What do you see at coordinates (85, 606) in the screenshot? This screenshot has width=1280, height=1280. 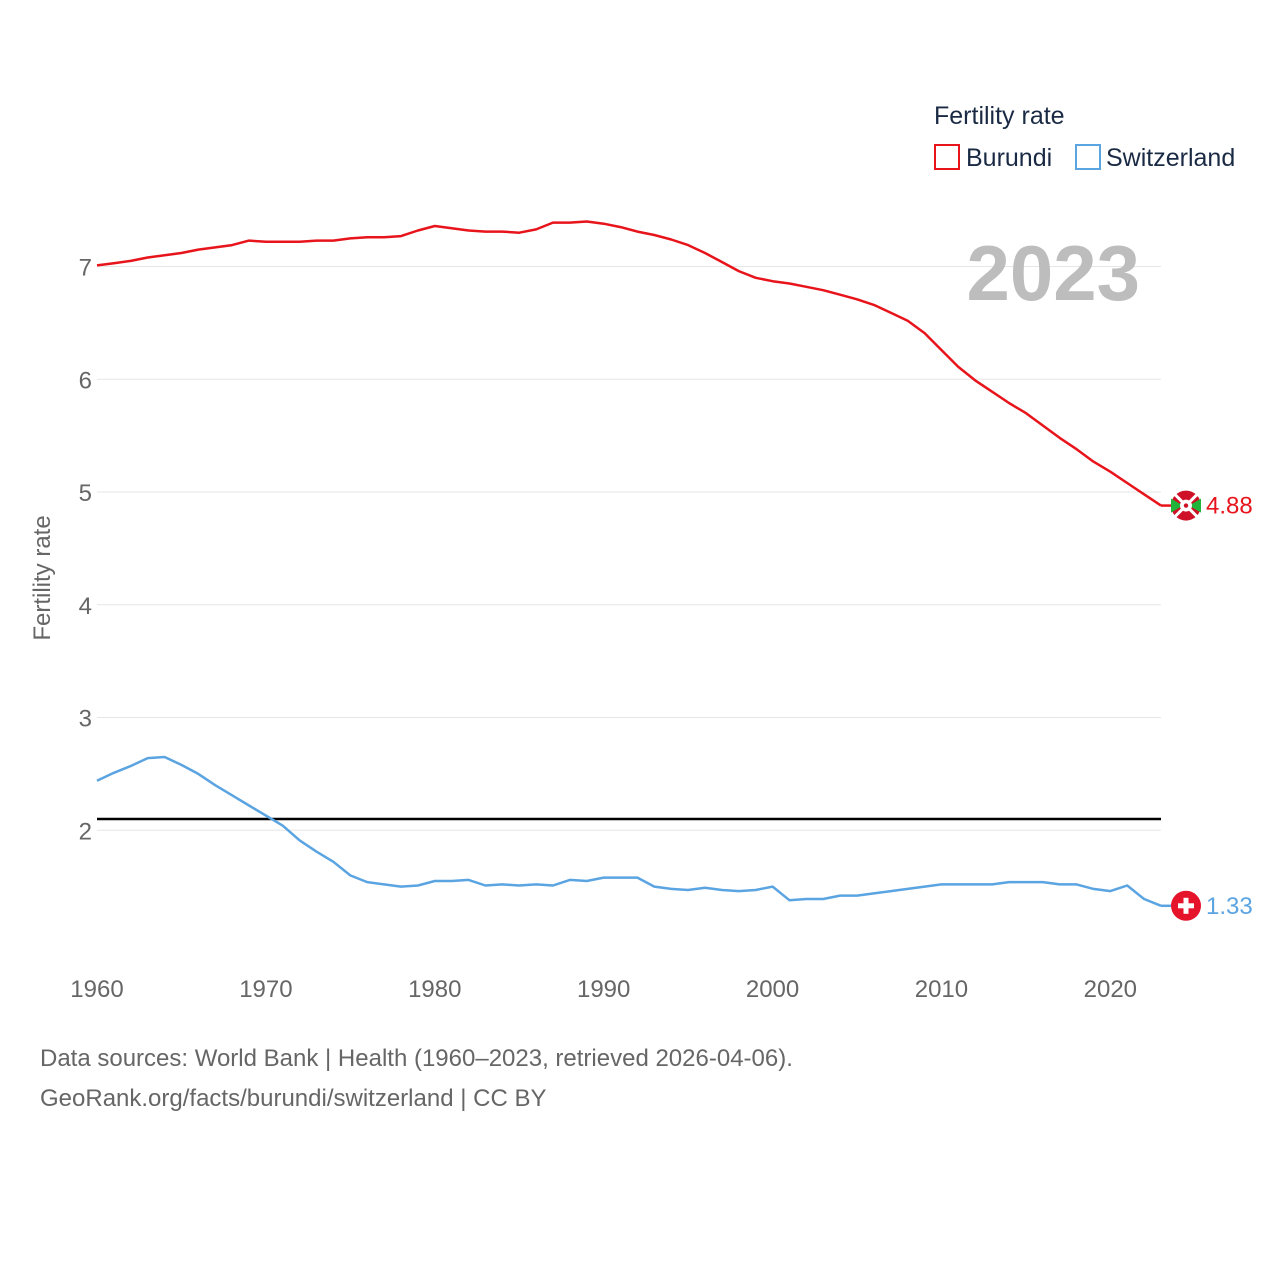 I see `y-tick-label: 4` at bounding box center [85, 606].